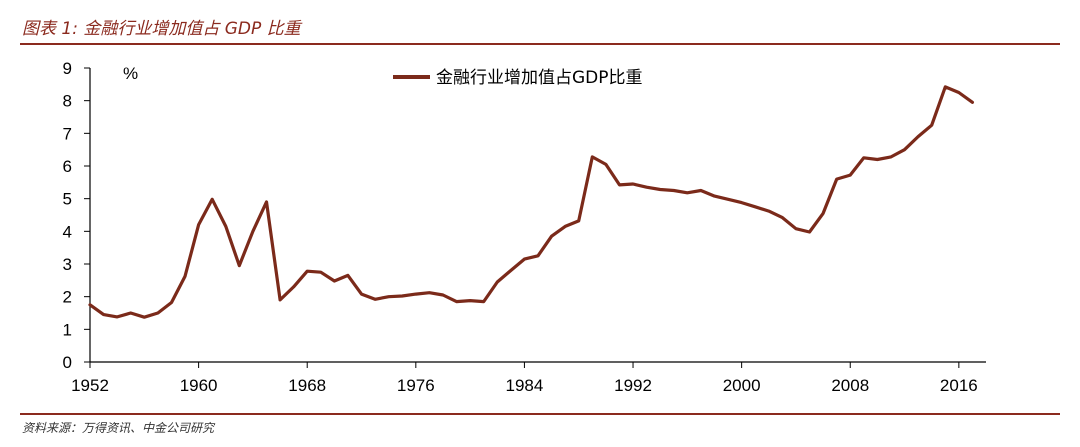 The image size is (1080, 447). I want to click on y-tick-label: 4, so click(67, 231).